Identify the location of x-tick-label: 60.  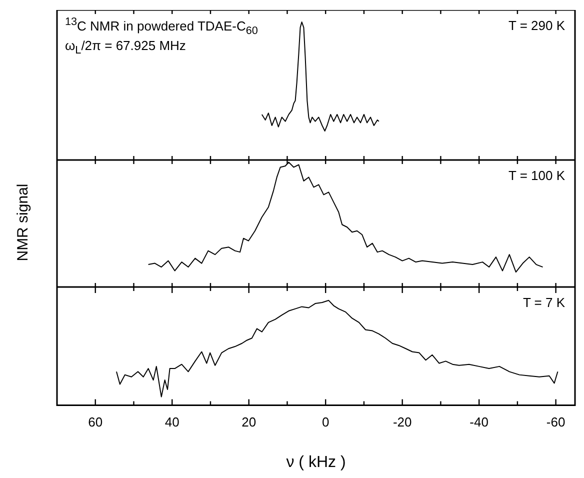
(95, 422).